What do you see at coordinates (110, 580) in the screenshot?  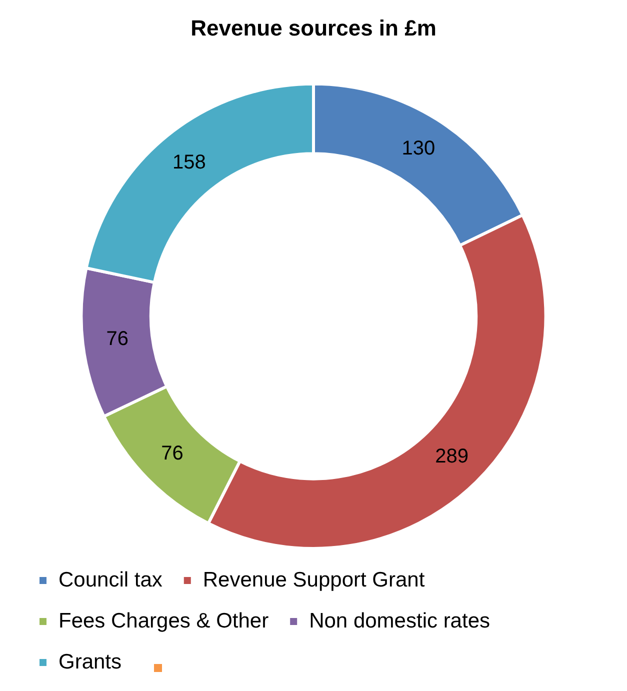 I see `legend-label: Council tax` at bounding box center [110, 580].